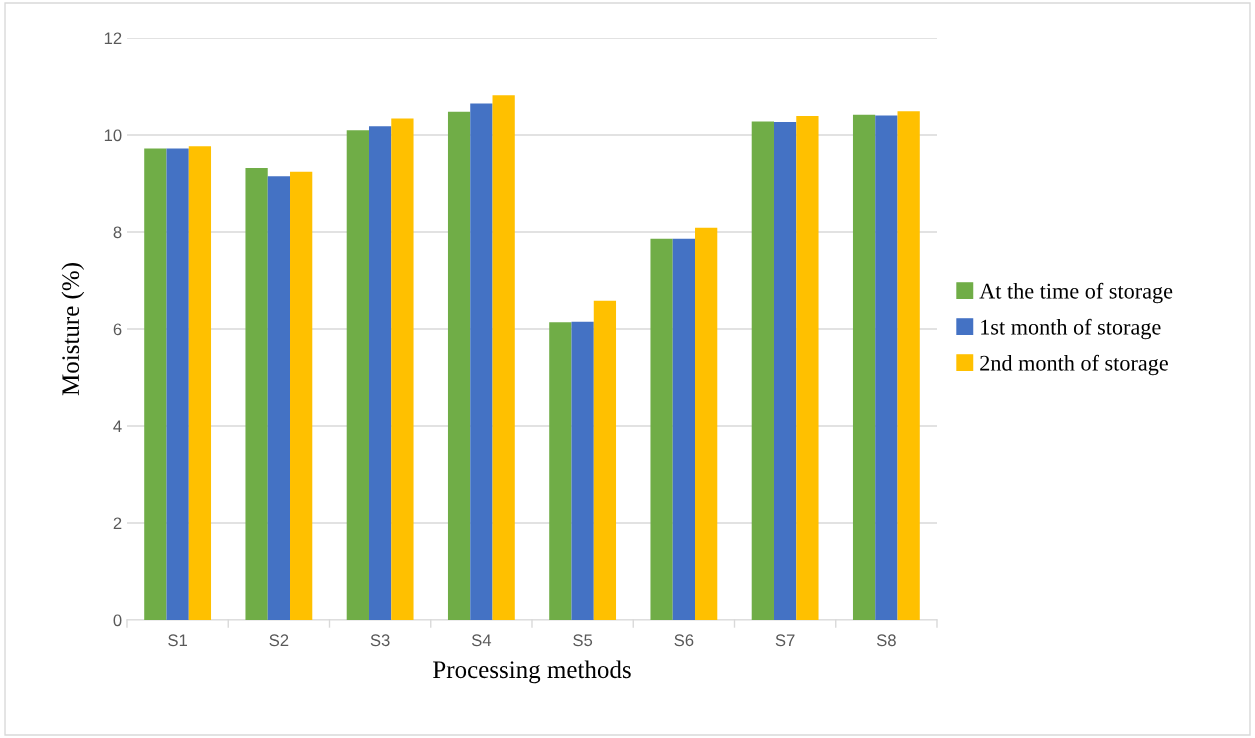 This screenshot has height=738, width=1255. I want to click on y-tick-label: 8, so click(117, 232).